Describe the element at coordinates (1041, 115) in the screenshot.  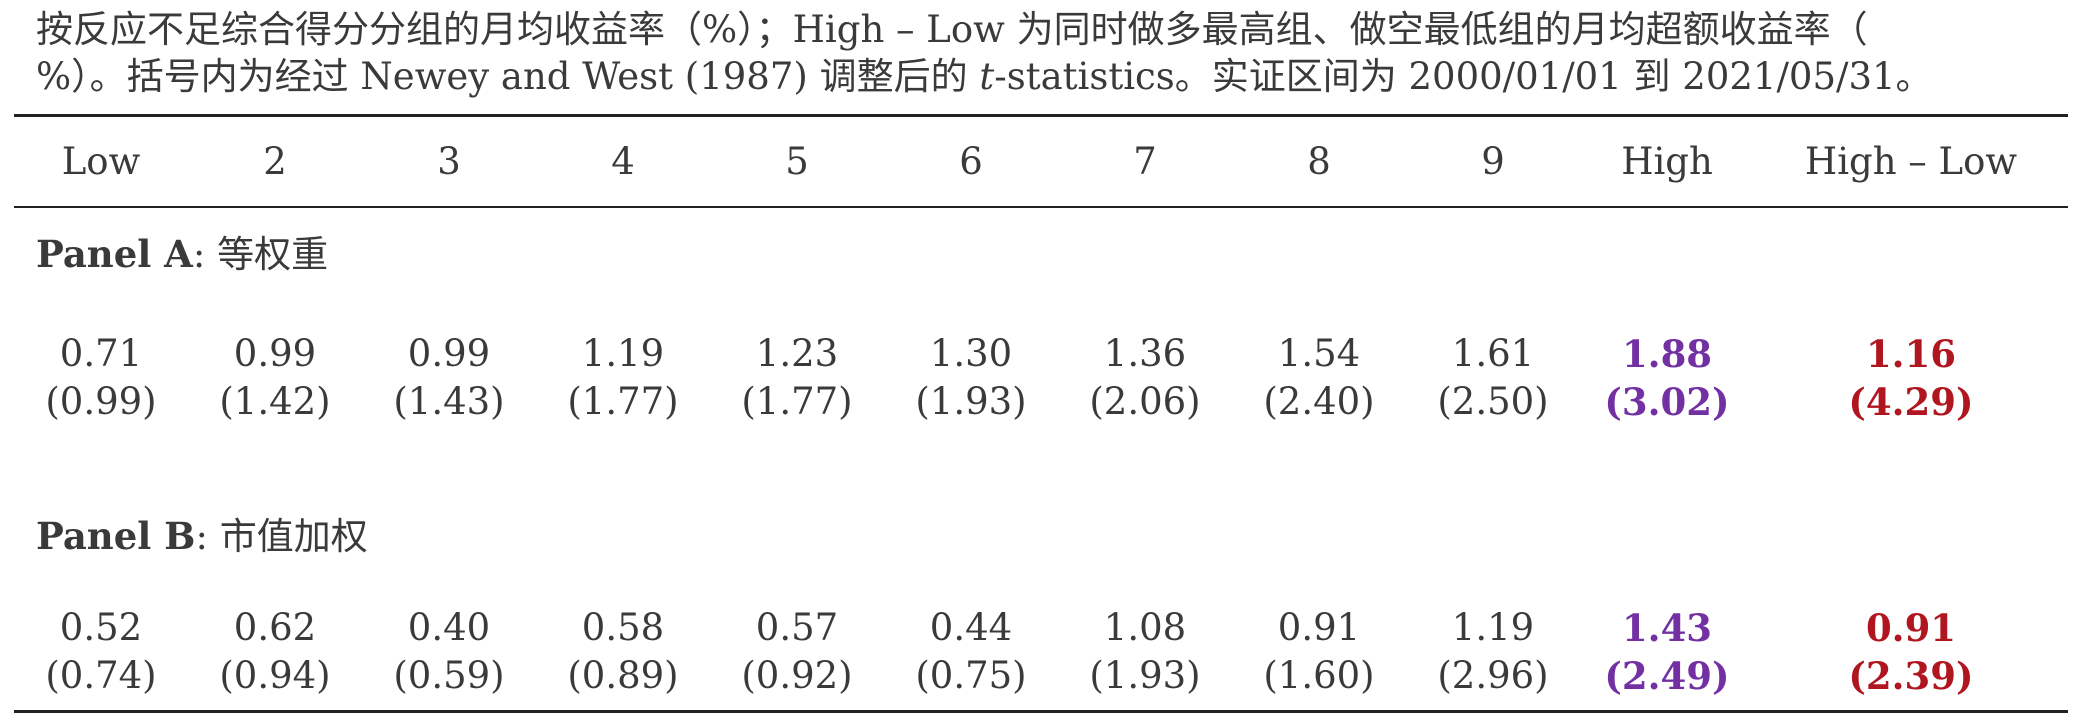
I see `top-rule` at that location.